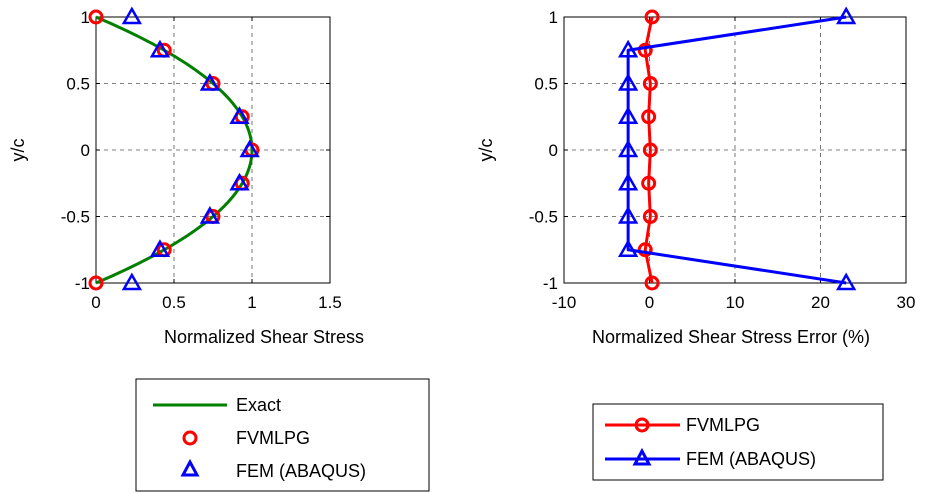  What do you see at coordinates (190, 438) in the screenshot?
I see `legend-fvmlpg-marker` at bounding box center [190, 438].